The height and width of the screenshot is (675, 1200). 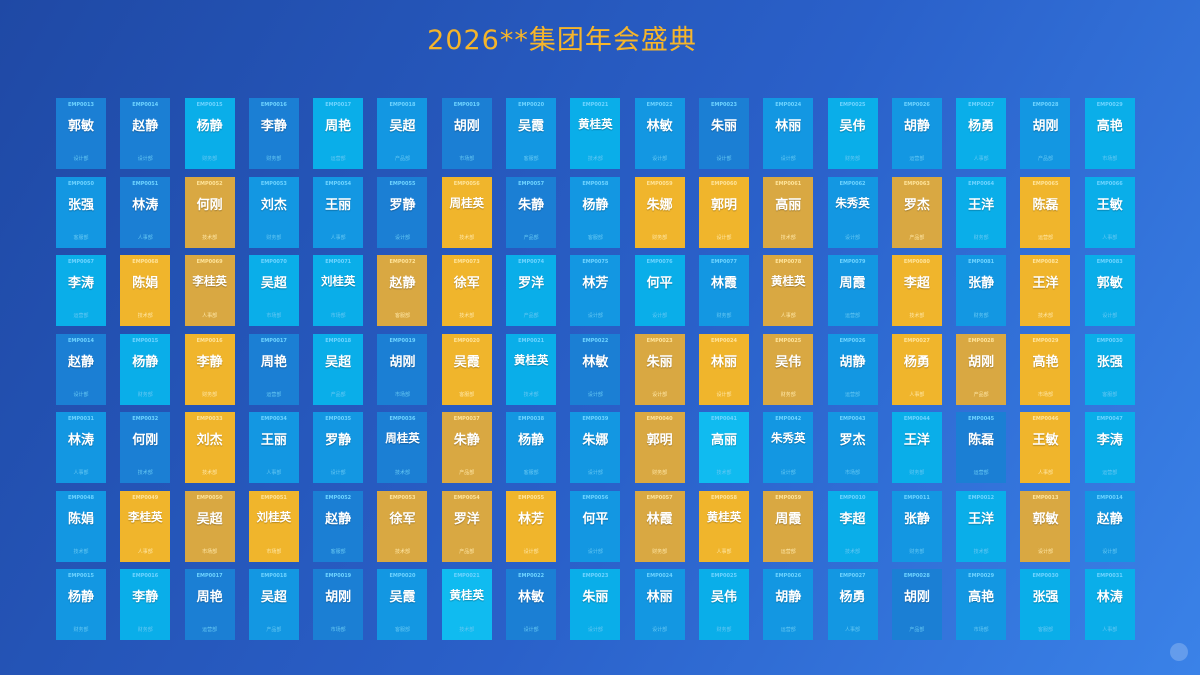 What do you see at coordinates (531, 290) in the screenshot?
I see `employee-card: EMP0074 罗洋 产品部` at bounding box center [531, 290].